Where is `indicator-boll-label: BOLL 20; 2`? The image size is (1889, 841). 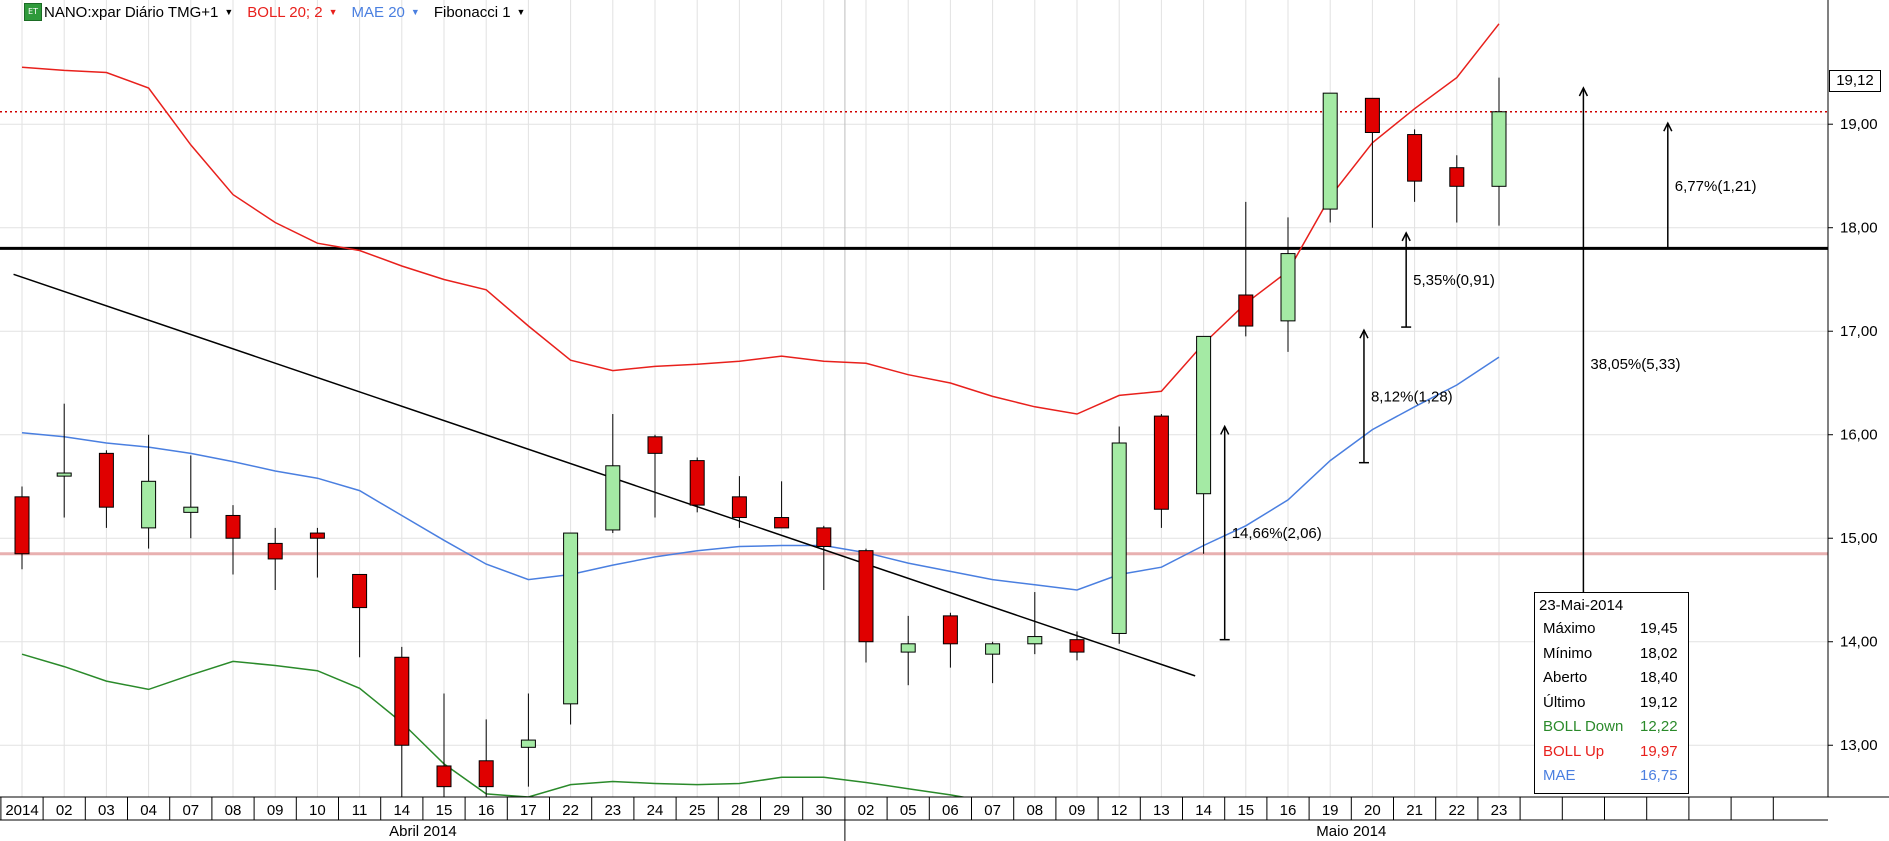
indicator-boll-label: BOLL 20; 2 is located at coordinates (285, 12).